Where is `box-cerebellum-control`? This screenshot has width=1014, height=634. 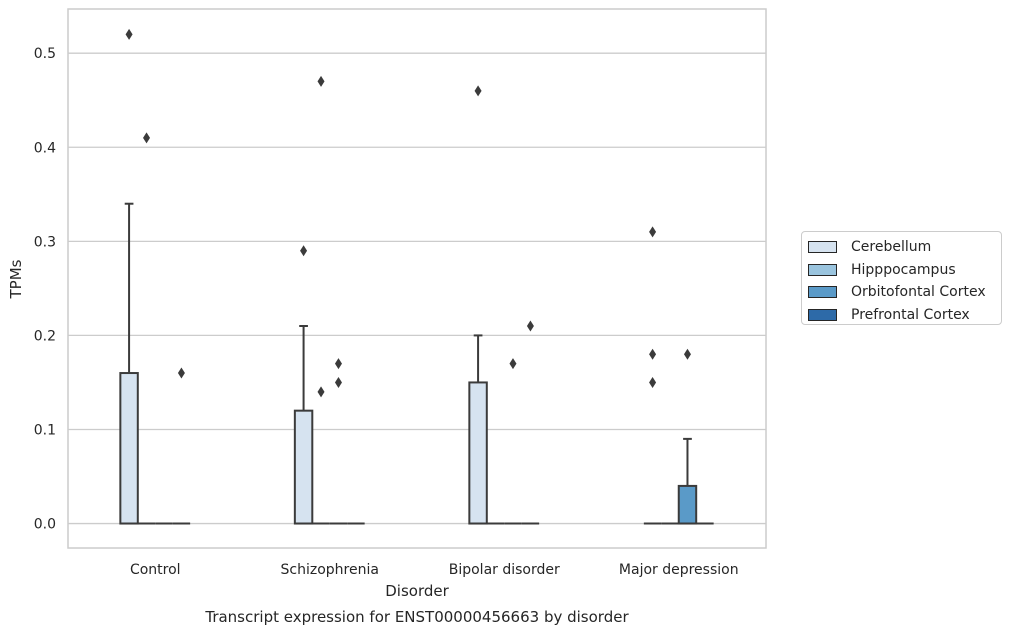 box-cerebellum-control is located at coordinates (129, 363).